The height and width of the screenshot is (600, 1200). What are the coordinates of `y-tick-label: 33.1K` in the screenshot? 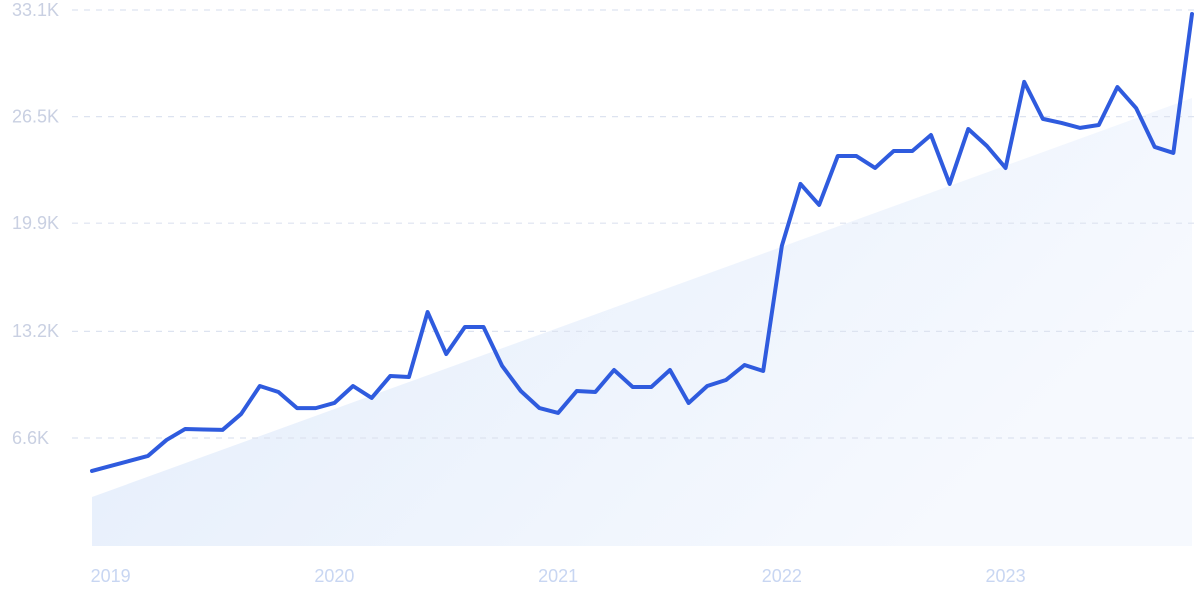 It's located at (35, 10).